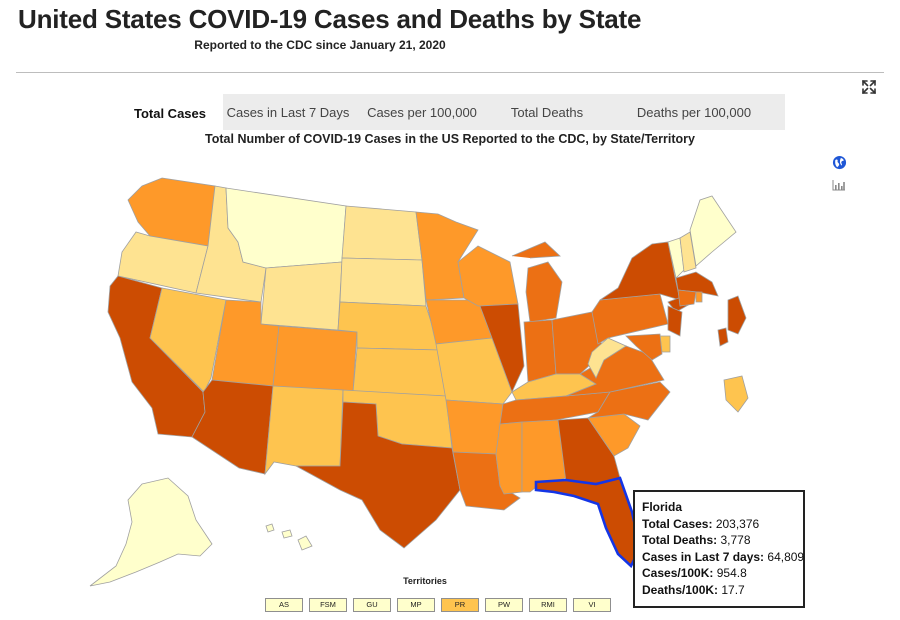 The image size is (900, 620). What do you see at coordinates (687, 298) in the screenshot?
I see `state-ct` at bounding box center [687, 298].